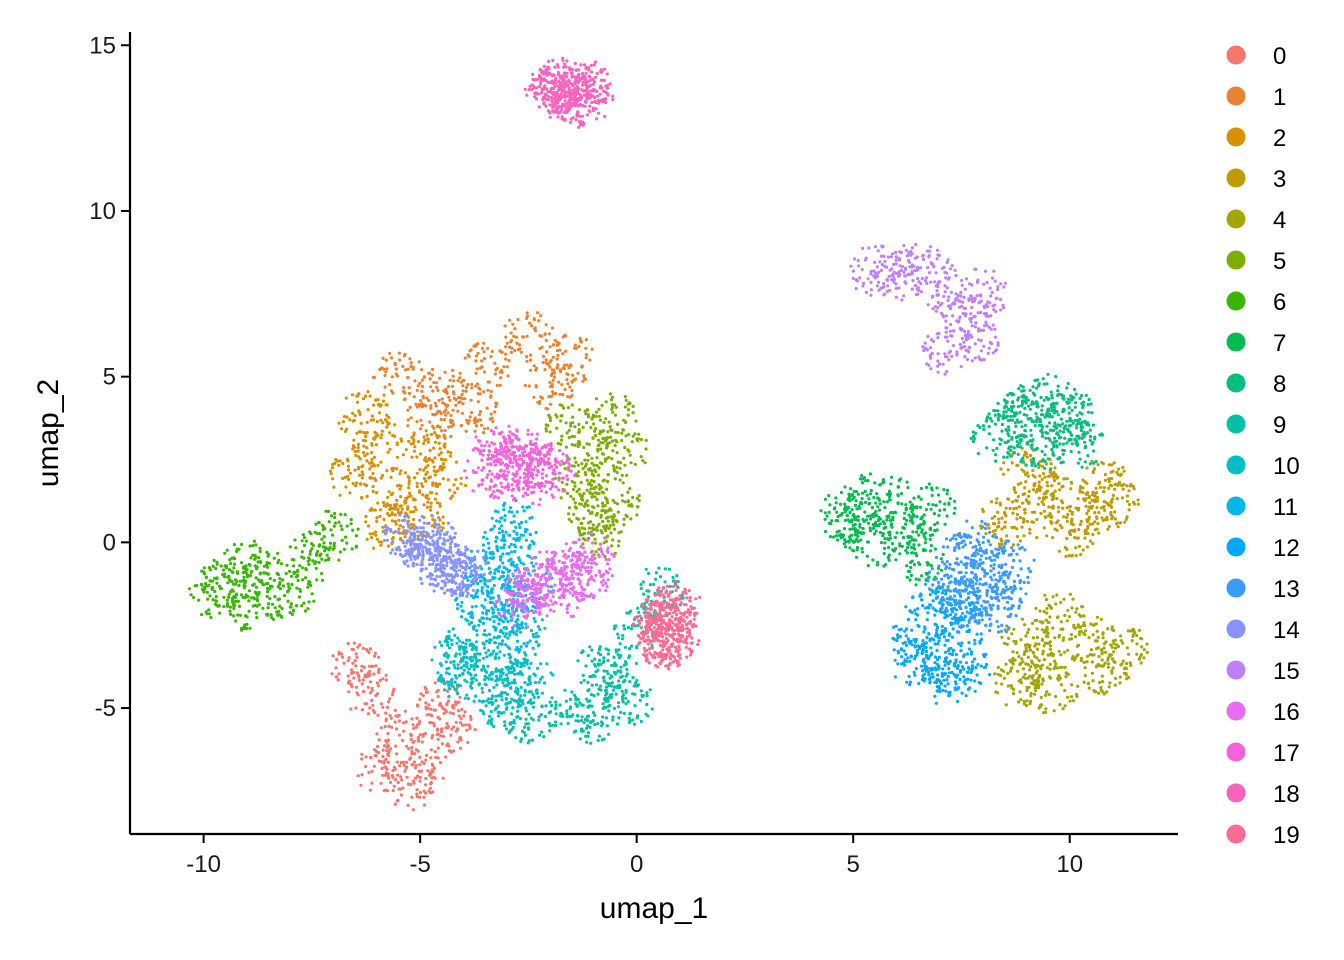  What do you see at coordinates (203, 864) in the screenshot?
I see `x-tick-label: -10` at bounding box center [203, 864].